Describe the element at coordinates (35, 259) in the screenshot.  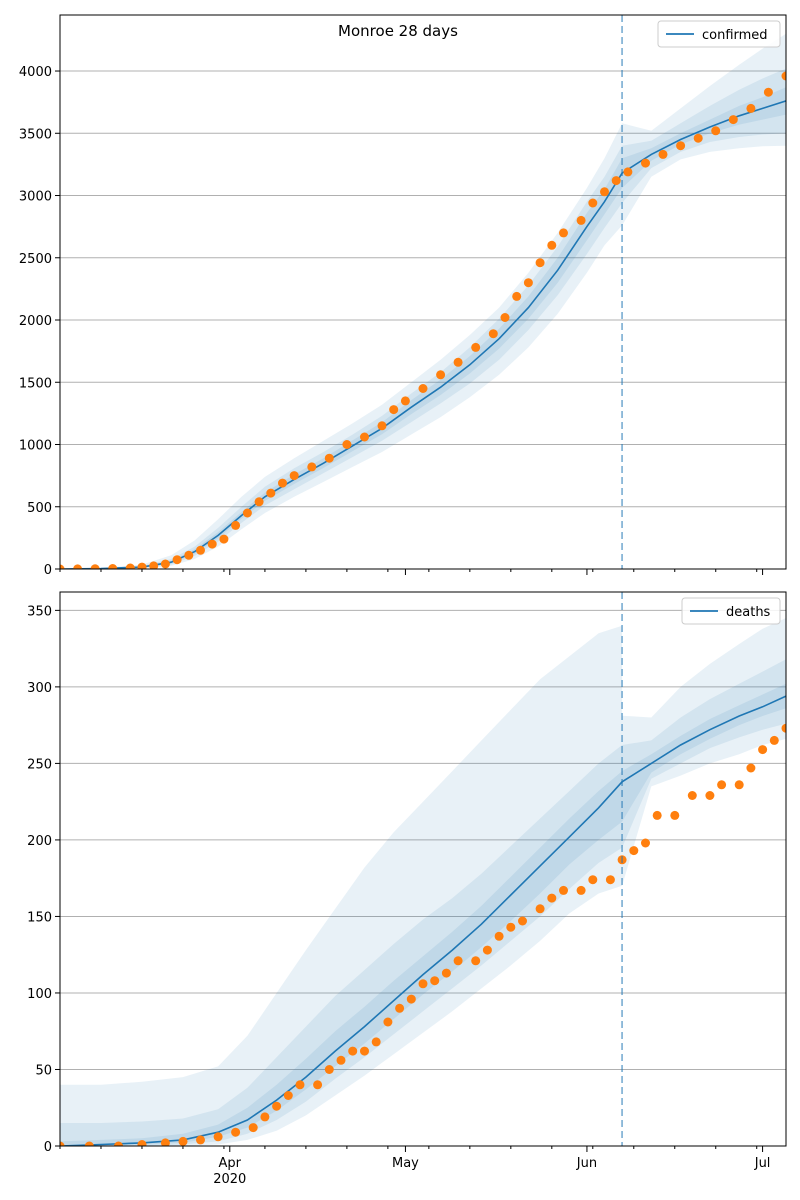
I see `confirmed-y-tick-label: 2500` at that location.